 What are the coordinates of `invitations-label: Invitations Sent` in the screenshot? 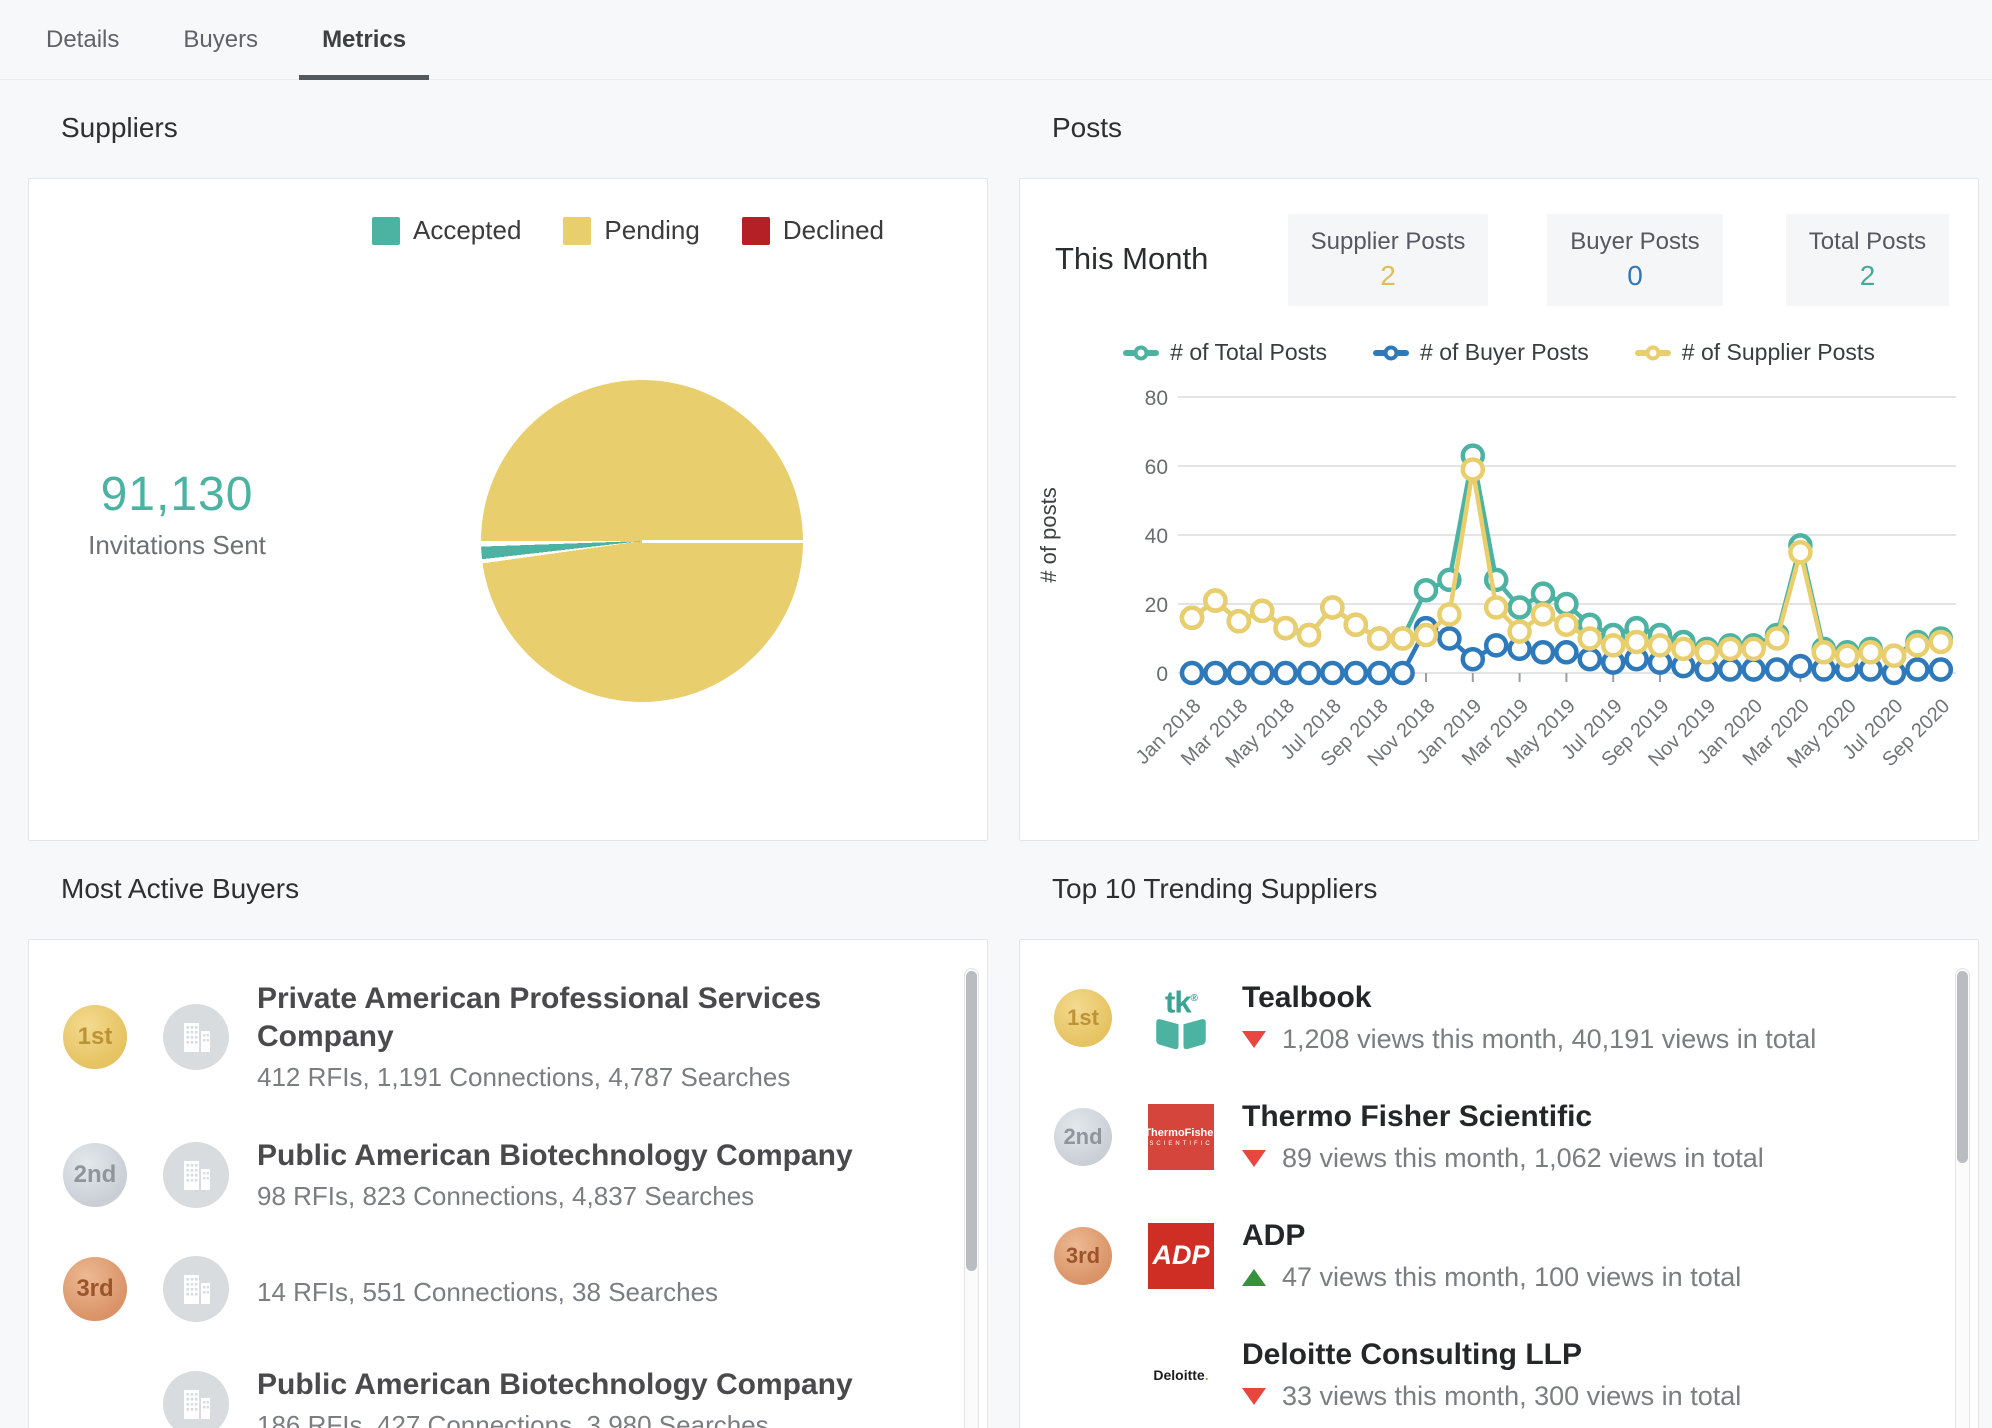 It's located at (177, 545).